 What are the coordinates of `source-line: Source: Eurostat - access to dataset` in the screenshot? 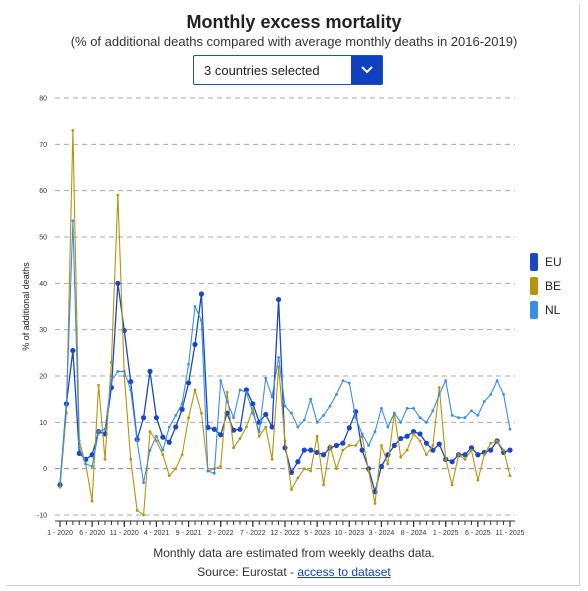 It's located at (294, 572).